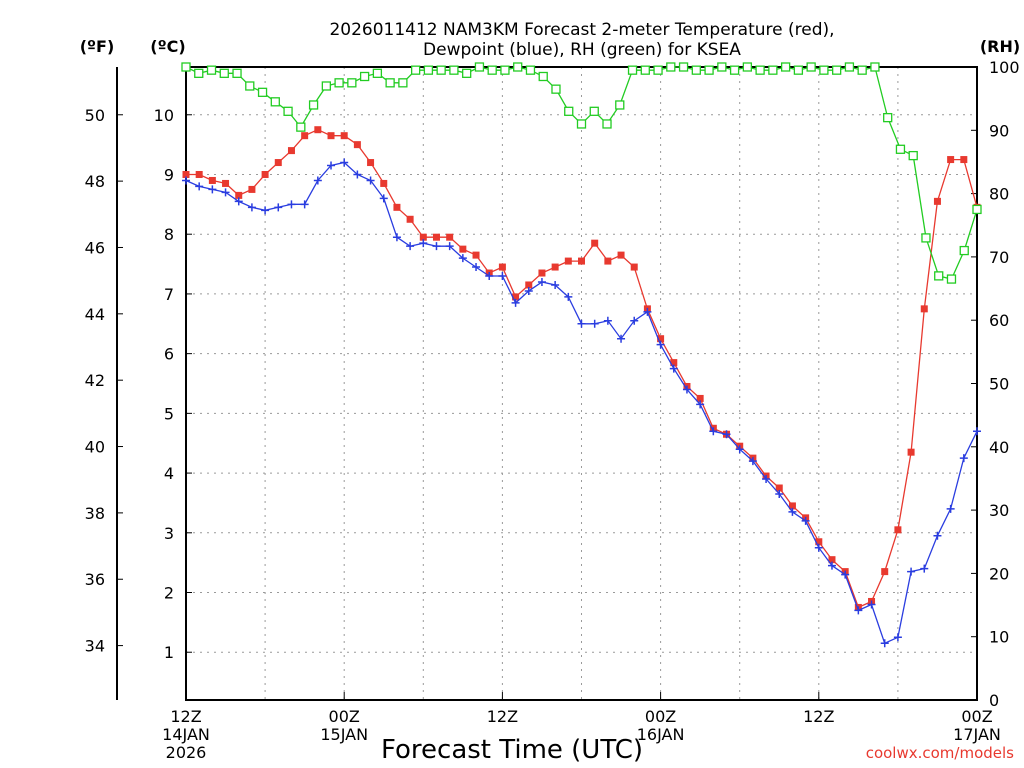 The height and width of the screenshot is (768, 1024). What do you see at coordinates (167, 46) in the screenshot?
I see `unit-celsius: (ºC)` at bounding box center [167, 46].